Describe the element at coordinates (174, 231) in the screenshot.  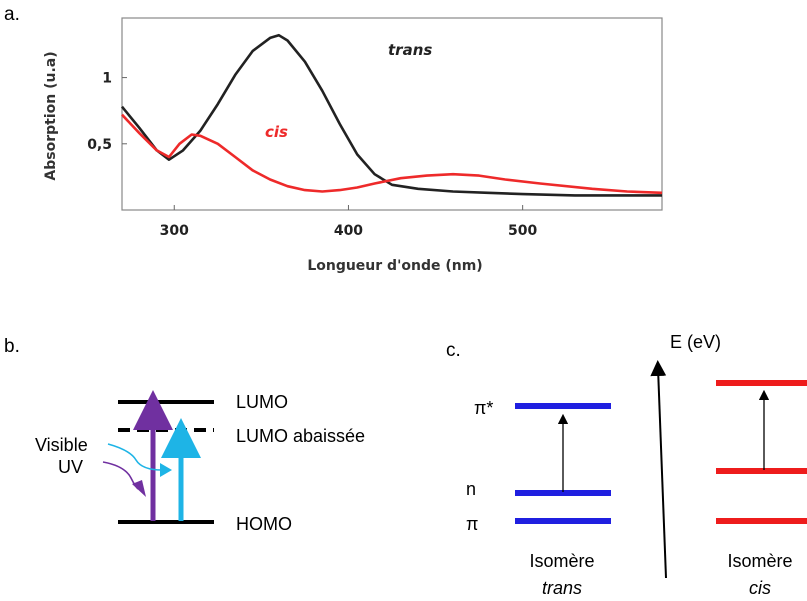
I see `x-tick-label: 300` at that location.